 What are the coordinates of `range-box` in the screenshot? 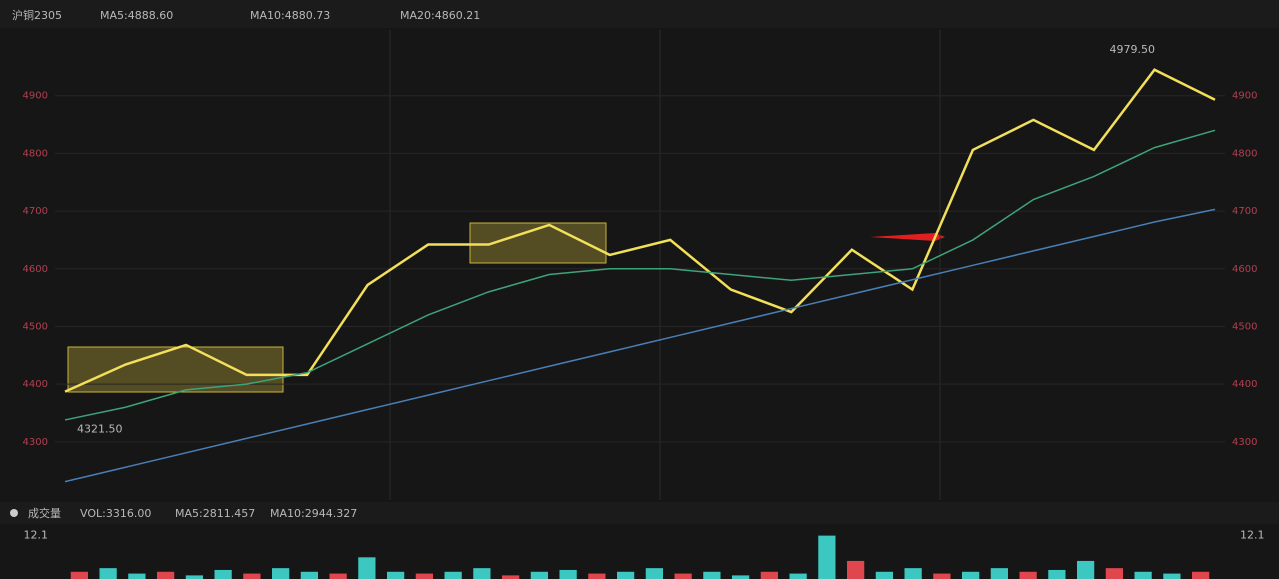 It's located at (175, 369).